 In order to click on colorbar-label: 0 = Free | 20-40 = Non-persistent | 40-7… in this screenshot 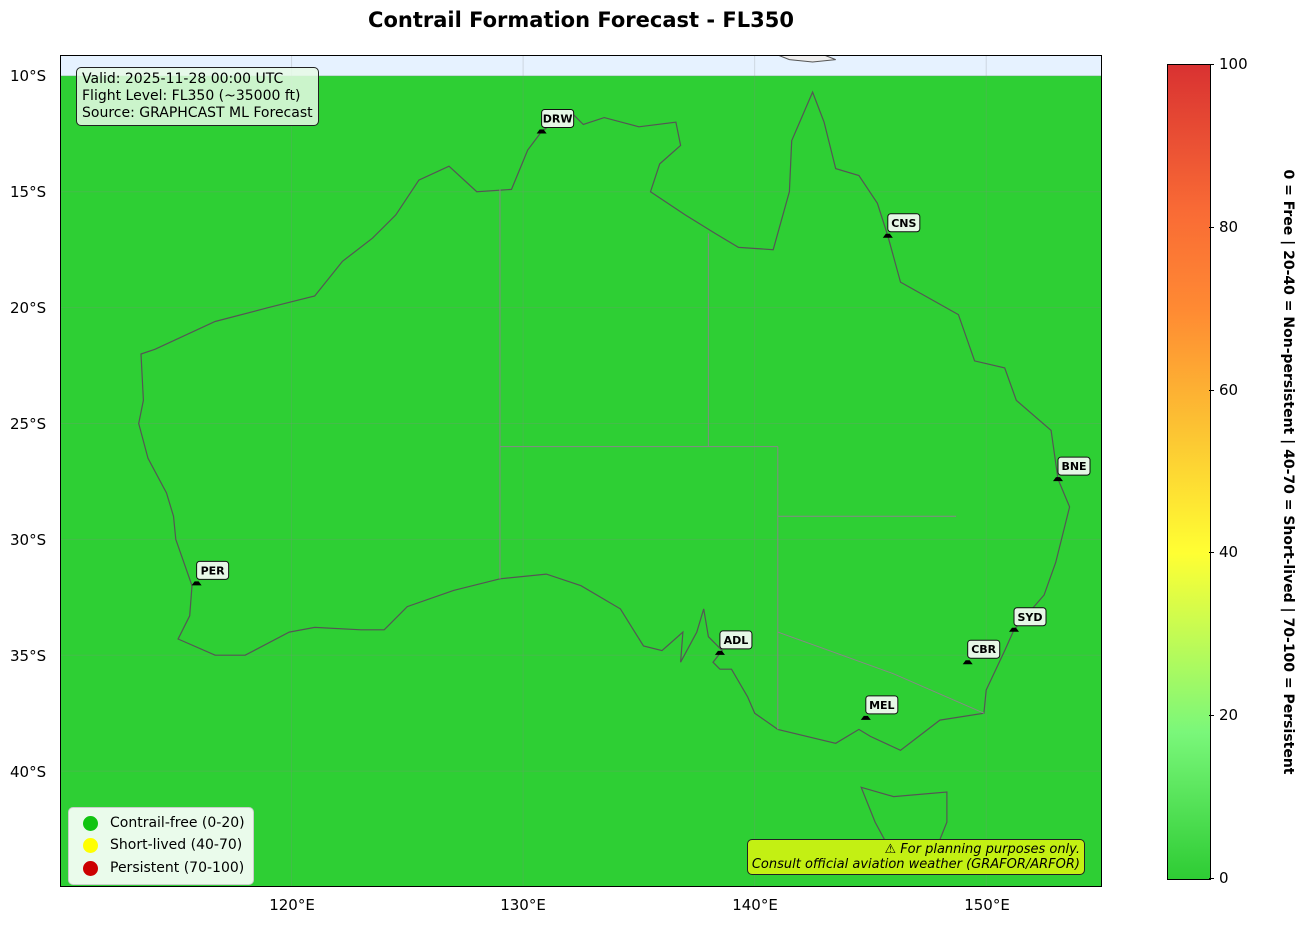, I will do `click(1288, 472)`.